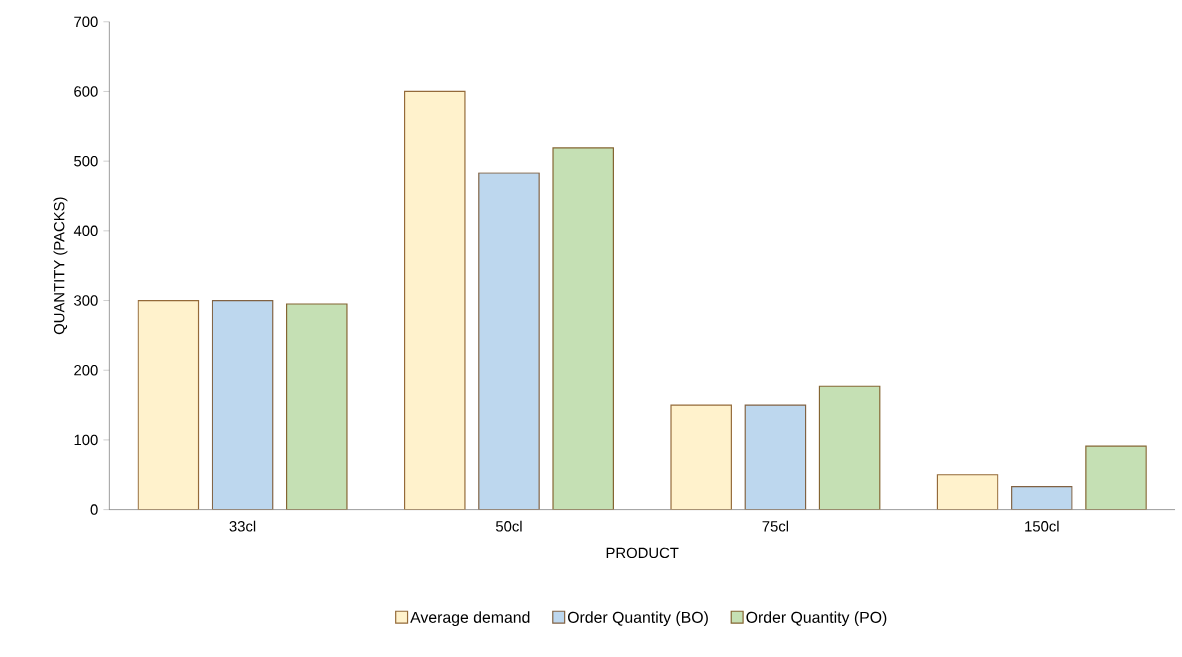  What do you see at coordinates (86, 161) in the screenshot?
I see `y-tick-label: 500` at bounding box center [86, 161].